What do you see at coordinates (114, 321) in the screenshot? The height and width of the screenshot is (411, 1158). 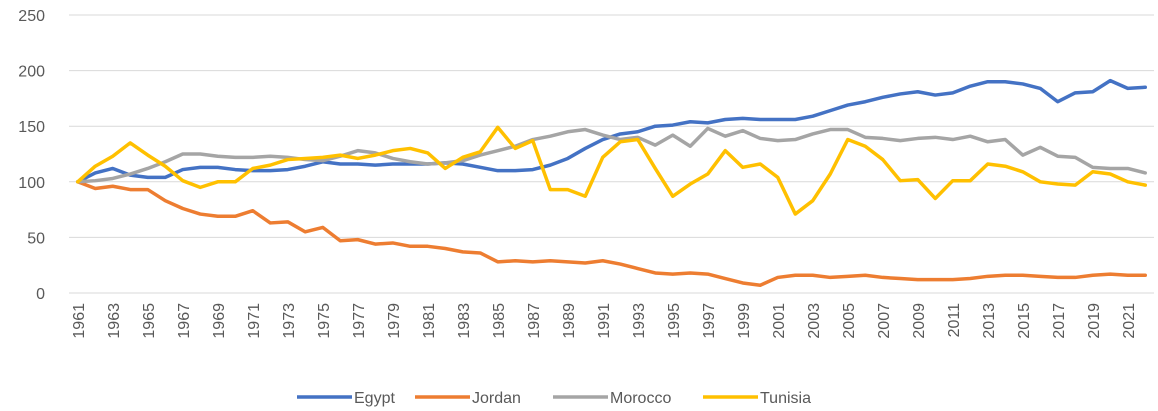 I see `x-tick-label: 1963` at bounding box center [114, 321].